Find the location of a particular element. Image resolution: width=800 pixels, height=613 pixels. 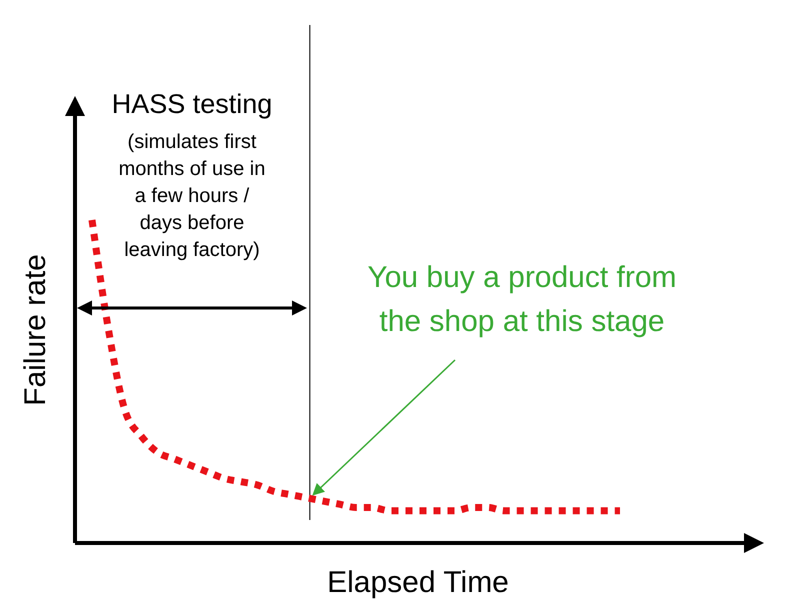

text: HASS testing is located at coordinates (192, 104).